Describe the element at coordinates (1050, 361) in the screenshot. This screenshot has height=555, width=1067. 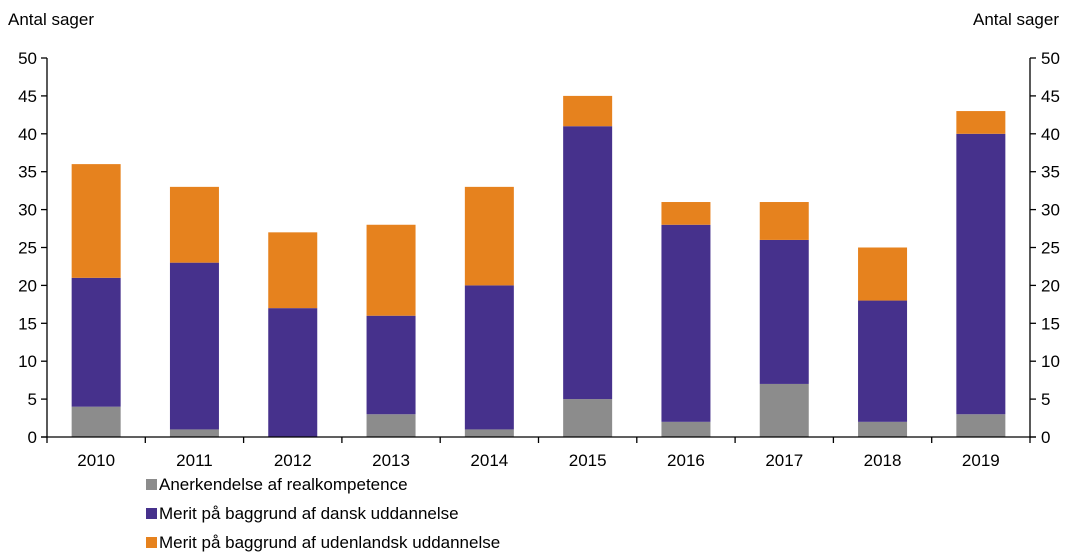
I see `y-tick-label-right: 10` at that location.